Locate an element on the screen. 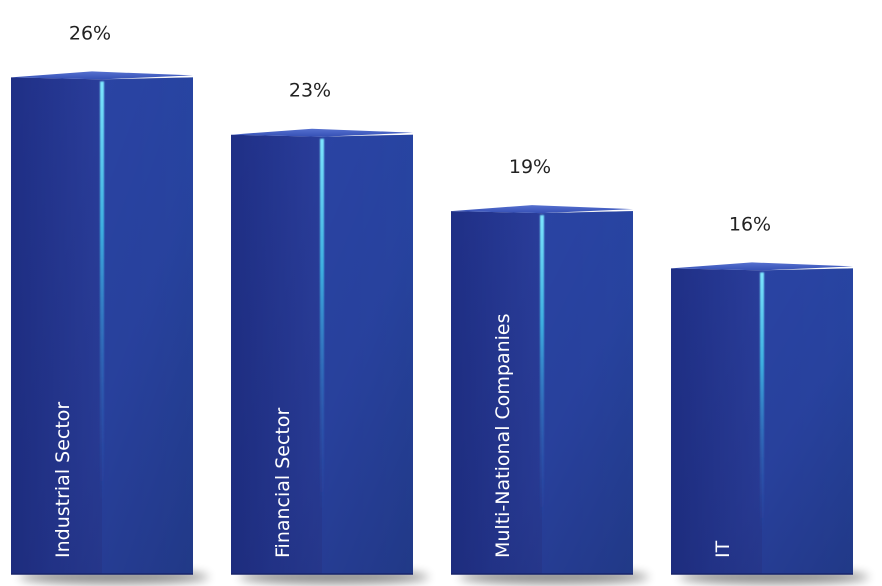 The width and height of the screenshot is (882, 586). value-label-financial-sector: 23% is located at coordinates (310, 91).